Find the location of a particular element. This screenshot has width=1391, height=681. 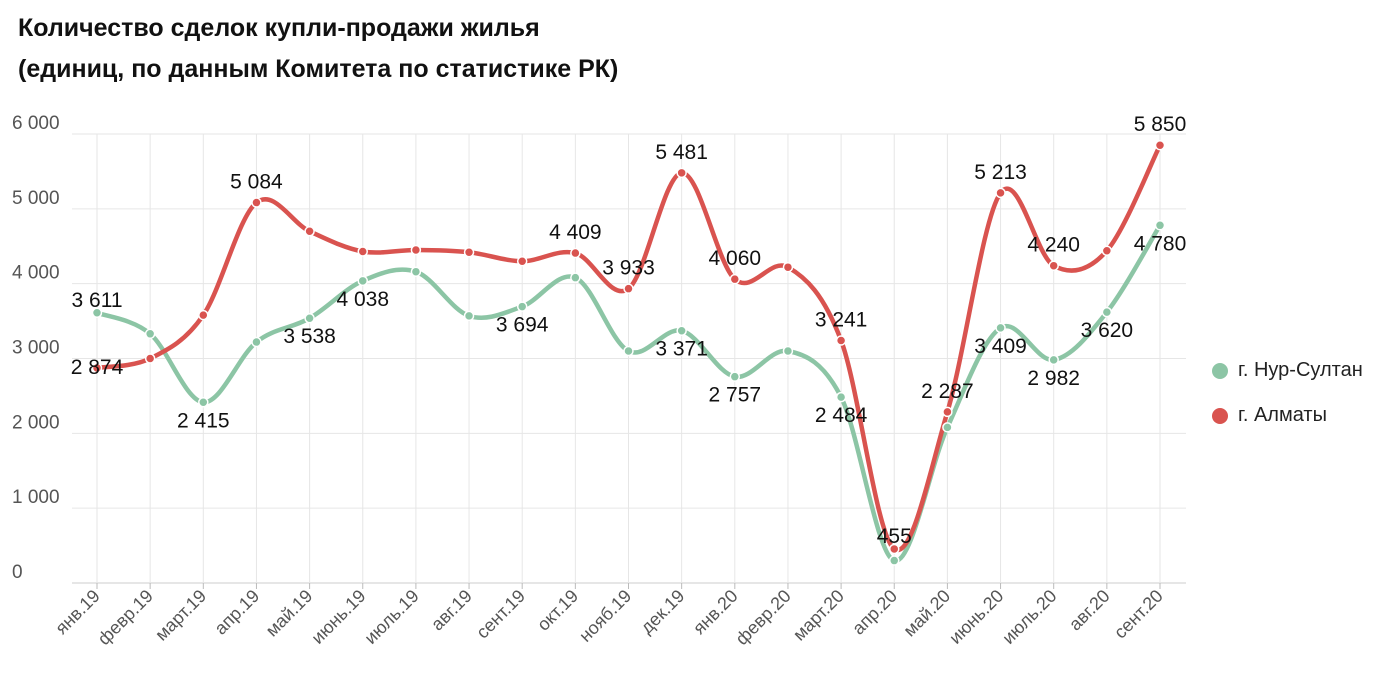

y-tick-label: 1 000 is located at coordinates (36, 497).